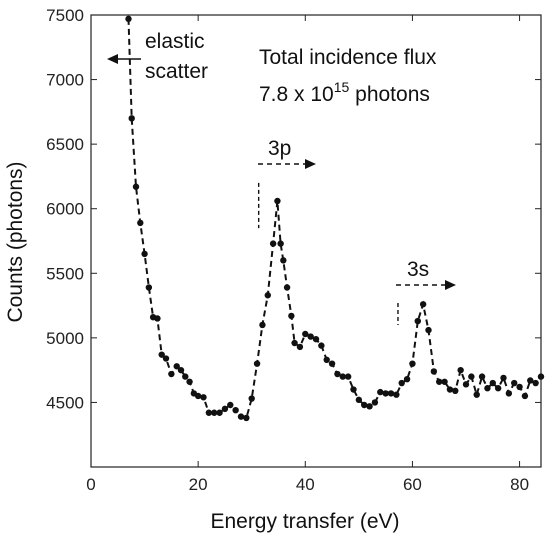 Image resolution: width=550 pixels, height=540 pixels. I want to click on y-tick-label: 5500, so click(65, 273).